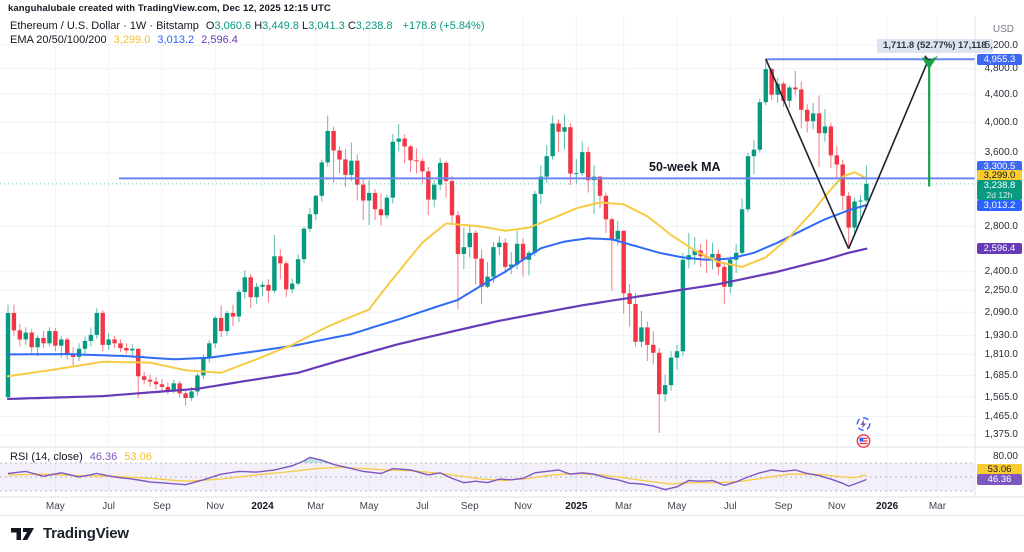 This screenshot has width=1024, height=552. I want to click on time-tick-label: 2025, so click(576, 506).